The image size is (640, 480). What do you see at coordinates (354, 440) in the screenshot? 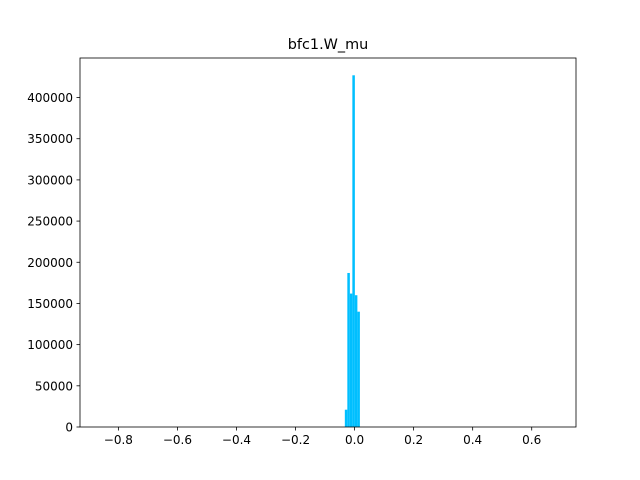
I see `x-tick-label-4: 0.0` at bounding box center [354, 440].